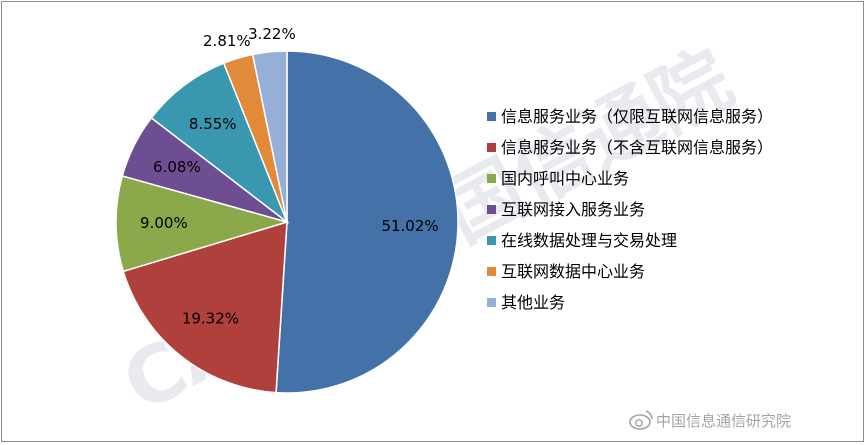 This screenshot has height=445, width=867. I want to click on legend-item: 互联网接入服务业务, so click(566, 209).